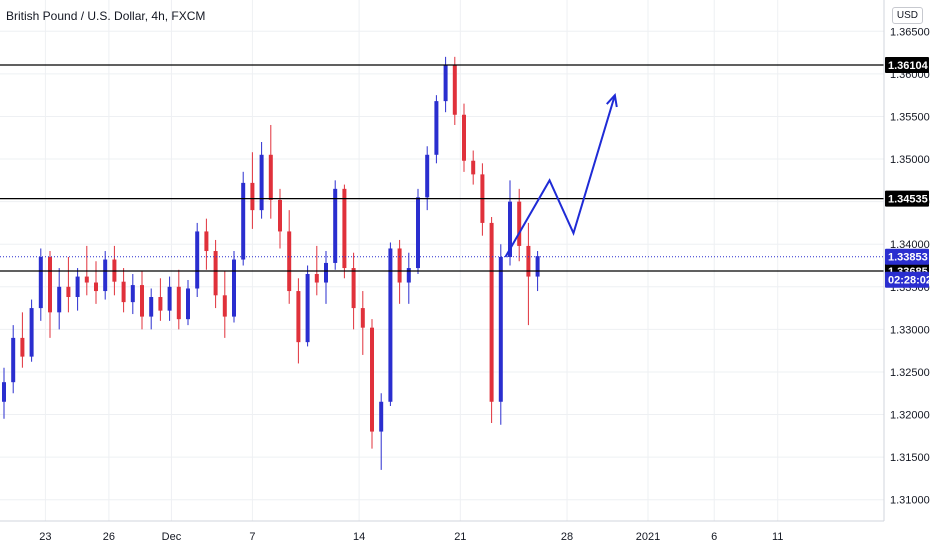  I want to click on price-tick-label: 1.34000, so click(910, 245).